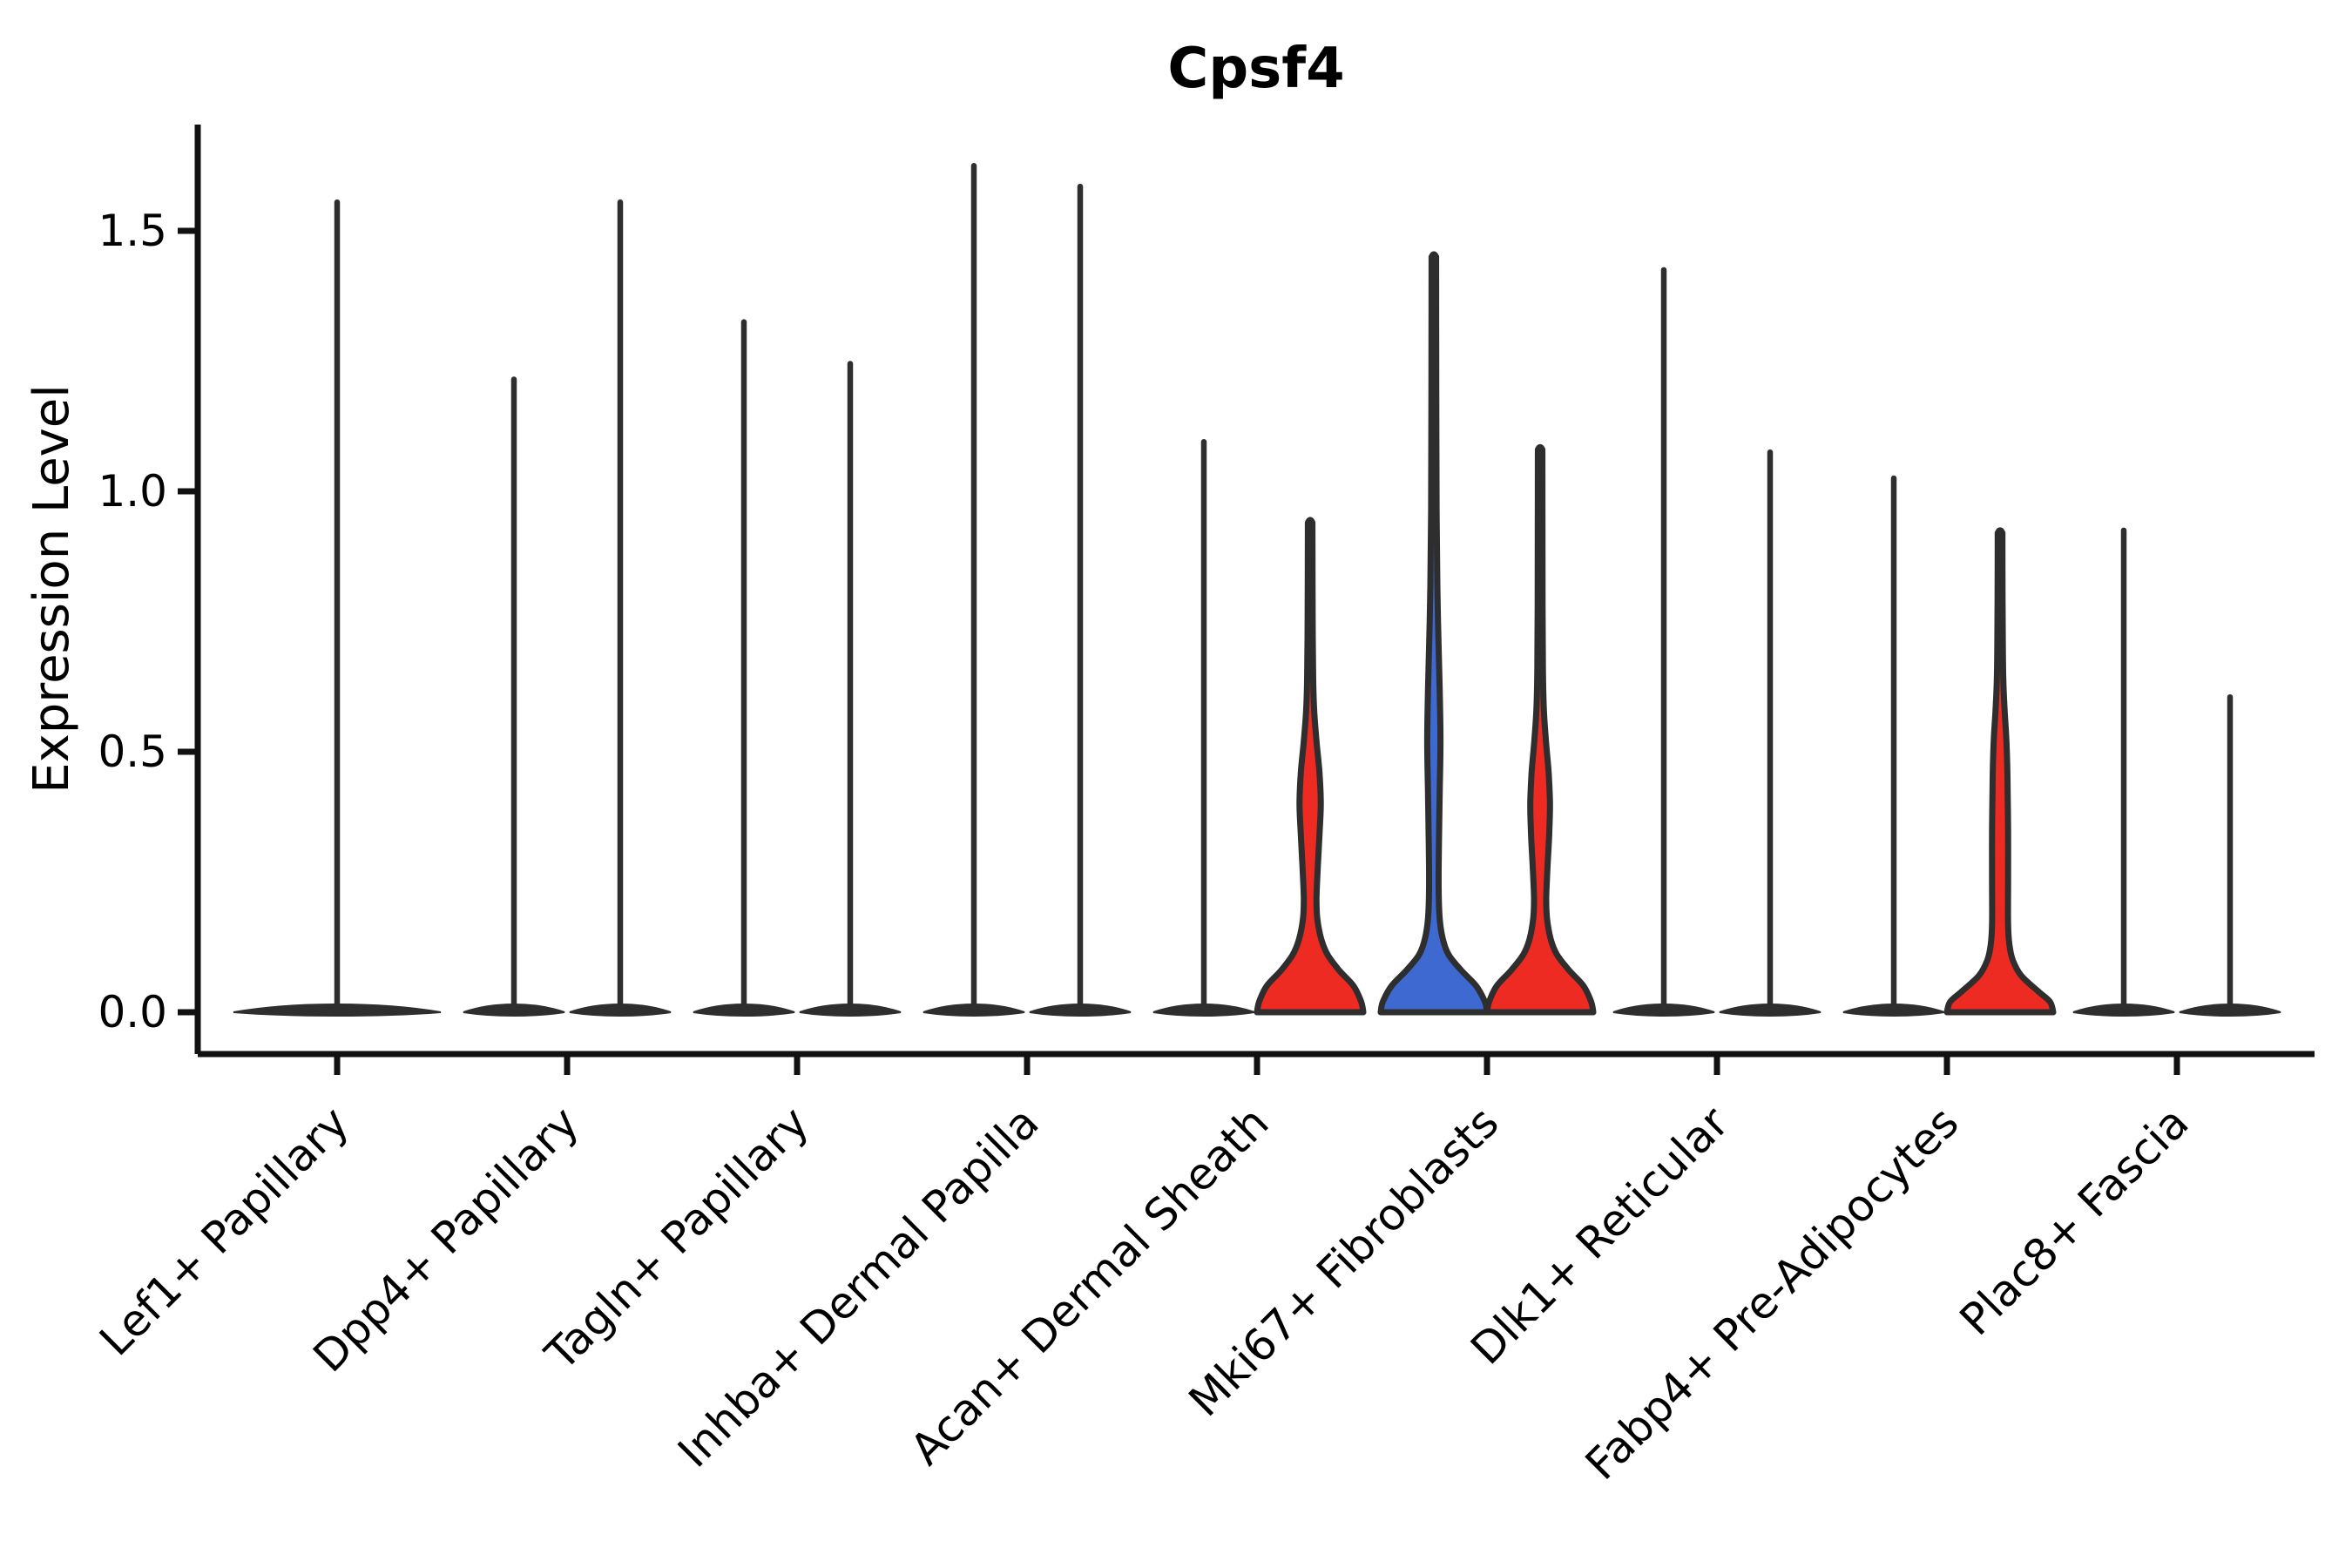  Describe the element at coordinates (132, 231) in the screenshot. I see `y-tick-label: 1.5` at that location.